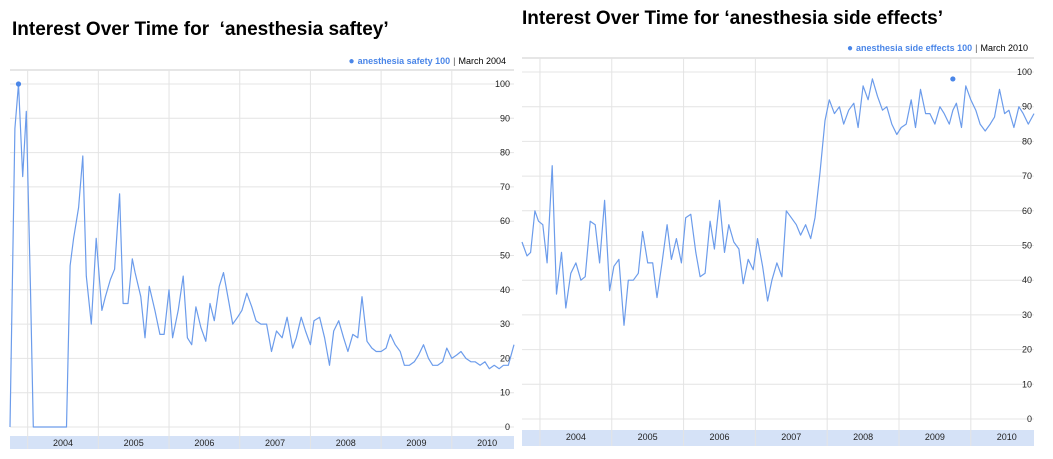 Image resolution: width=1053 pixels, height=459 pixels. What do you see at coordinates (482, 61) in the screenshot?
I see `legend-peak-date: March 2004` at bounding box center [482, 61].